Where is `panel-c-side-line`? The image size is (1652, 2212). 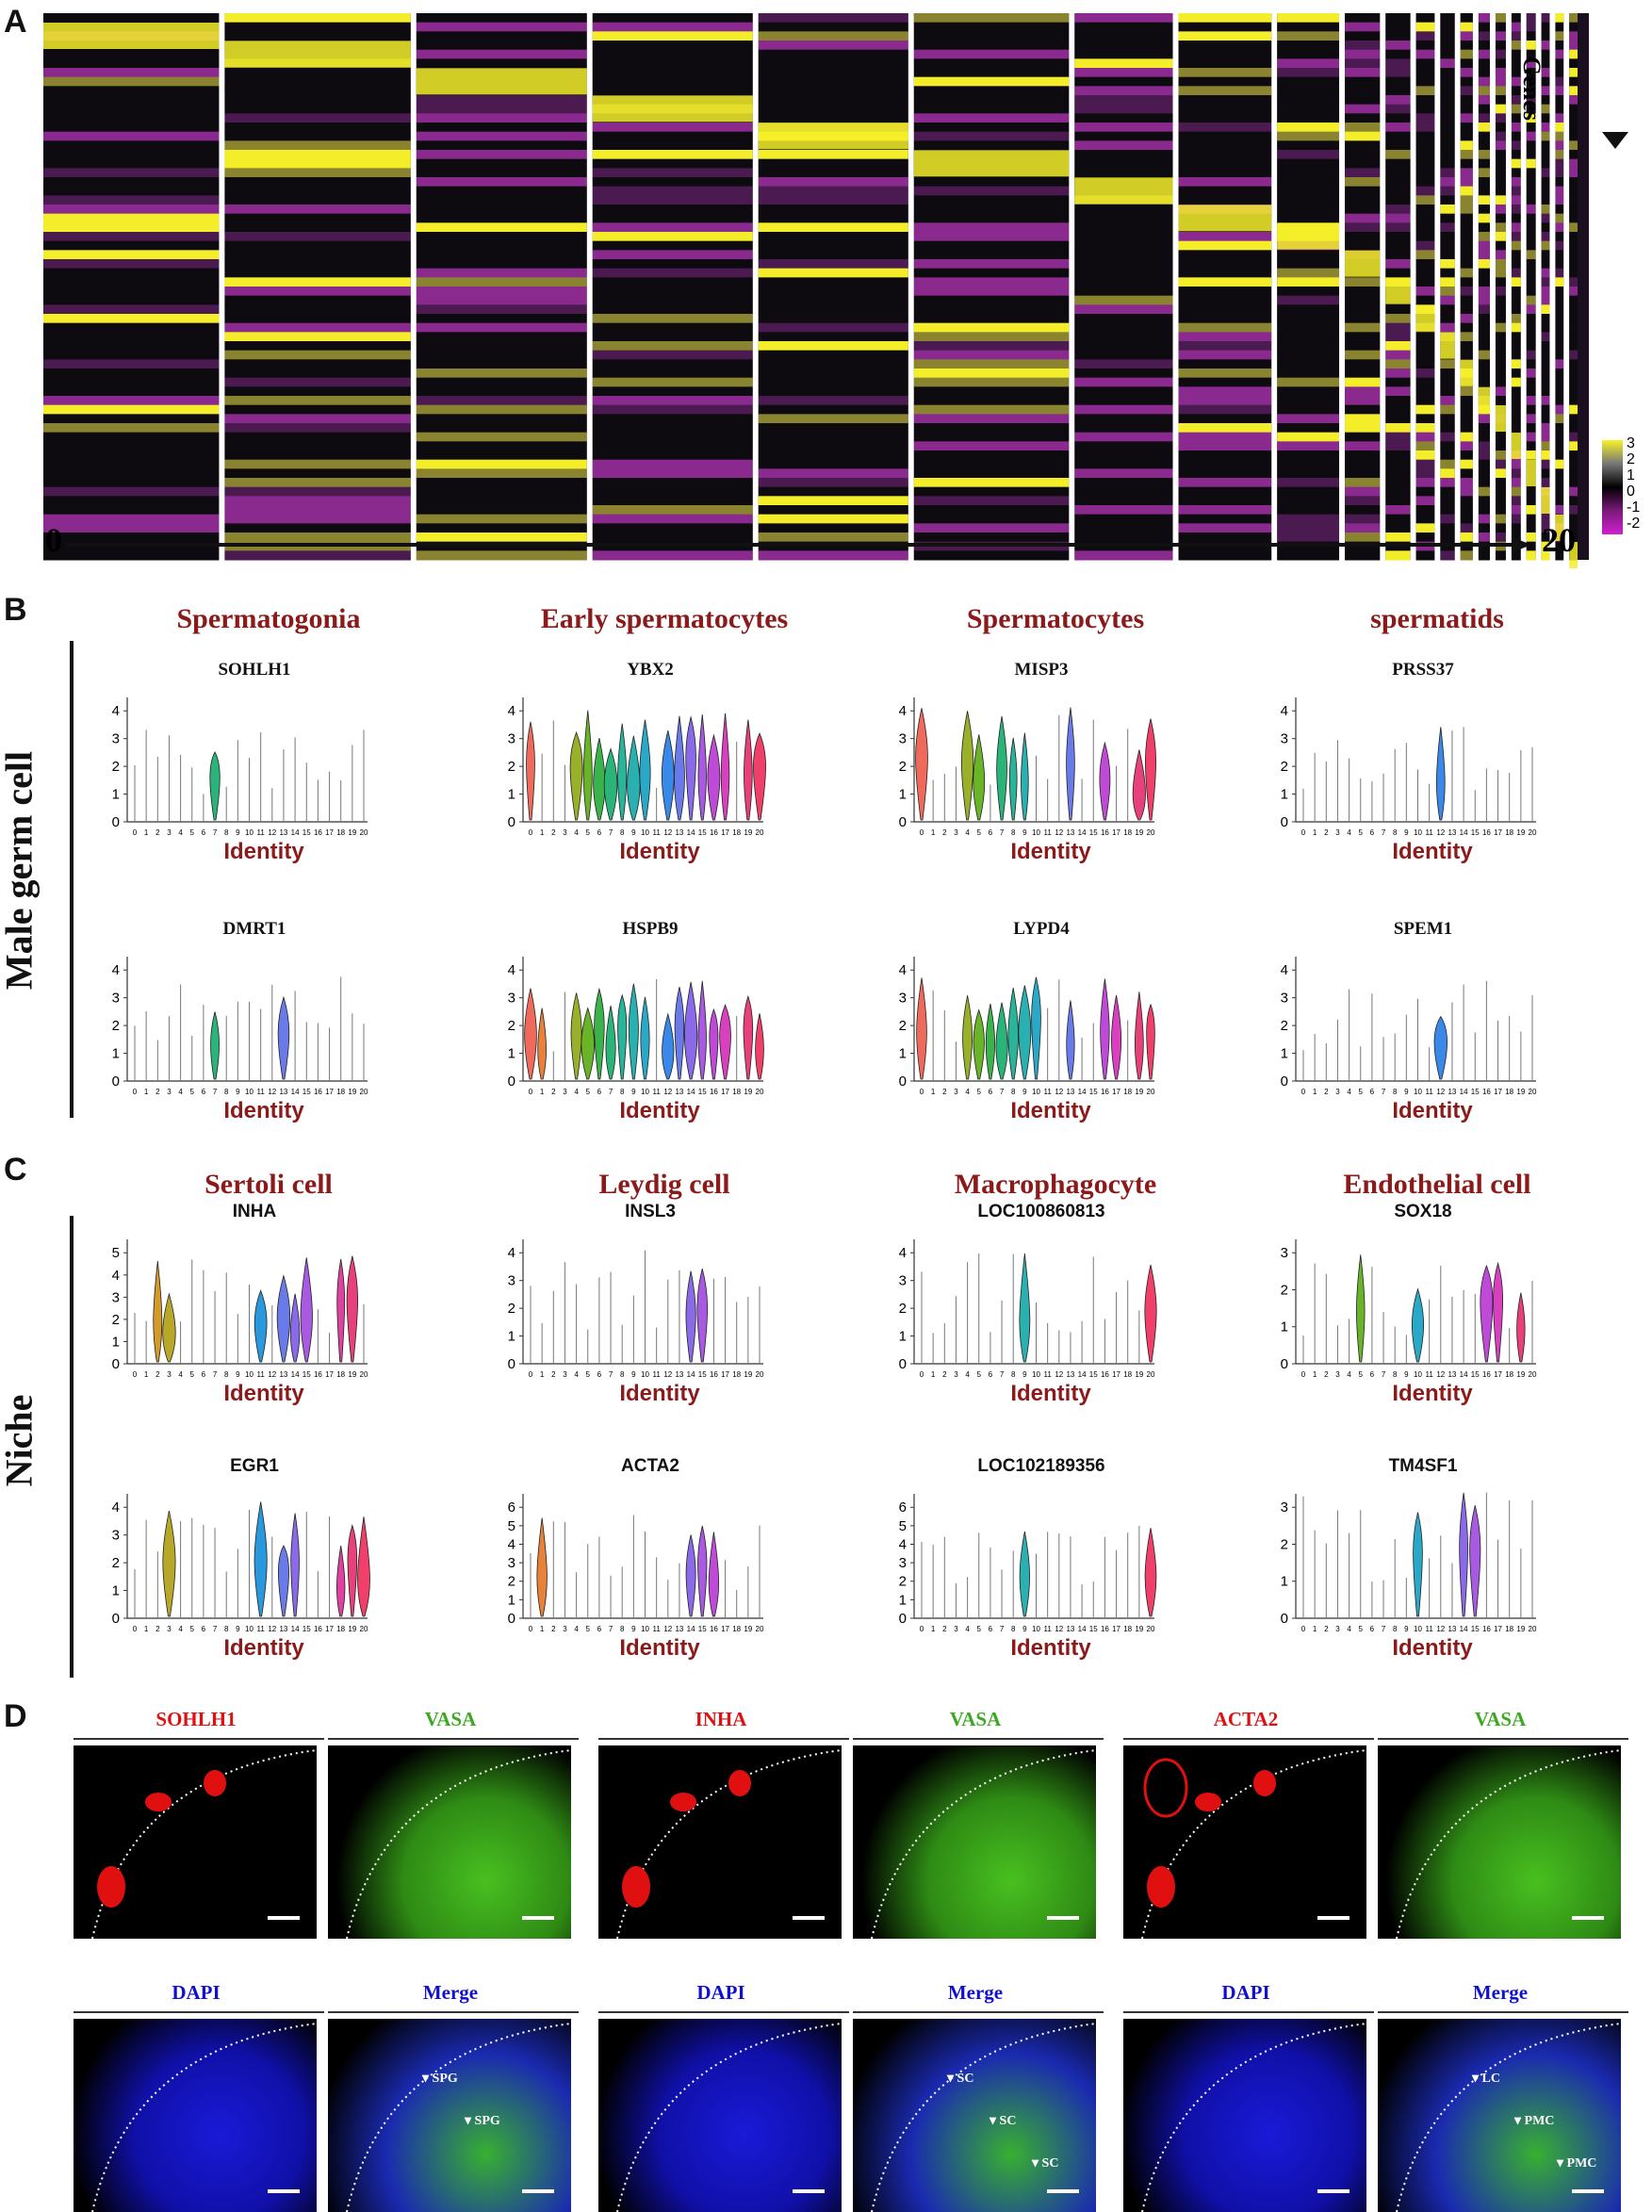 panel-c-side-line is located at coordinates (72, 1447).